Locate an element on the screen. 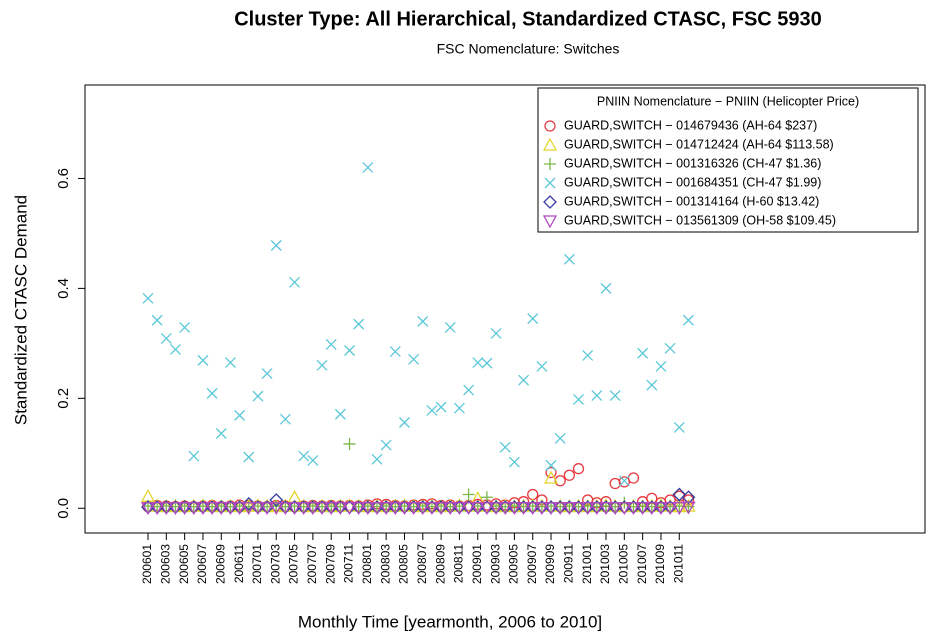  y-tick-label: 0.6 is located at coordinates (63, 178).